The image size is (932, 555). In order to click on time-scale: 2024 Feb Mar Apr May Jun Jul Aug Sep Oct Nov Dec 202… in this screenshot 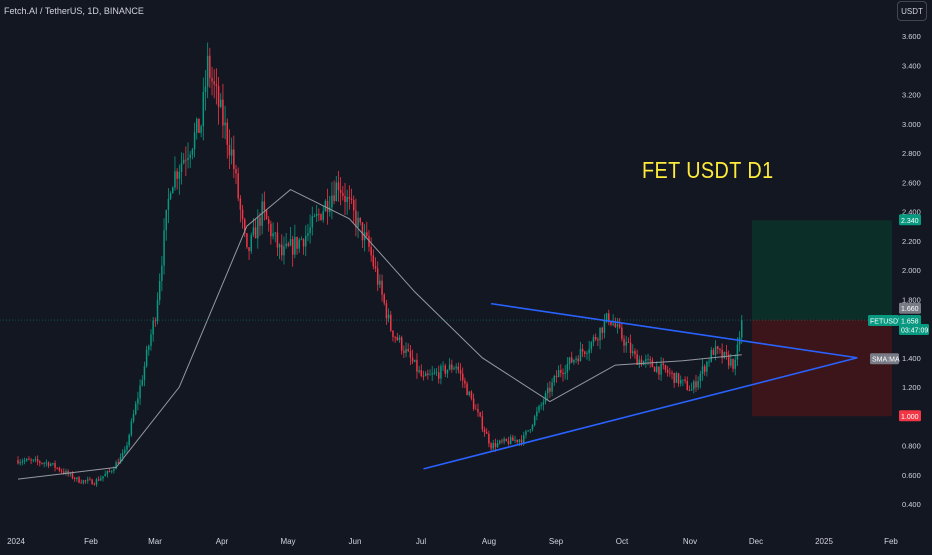, I will do `click(452, 541)`.